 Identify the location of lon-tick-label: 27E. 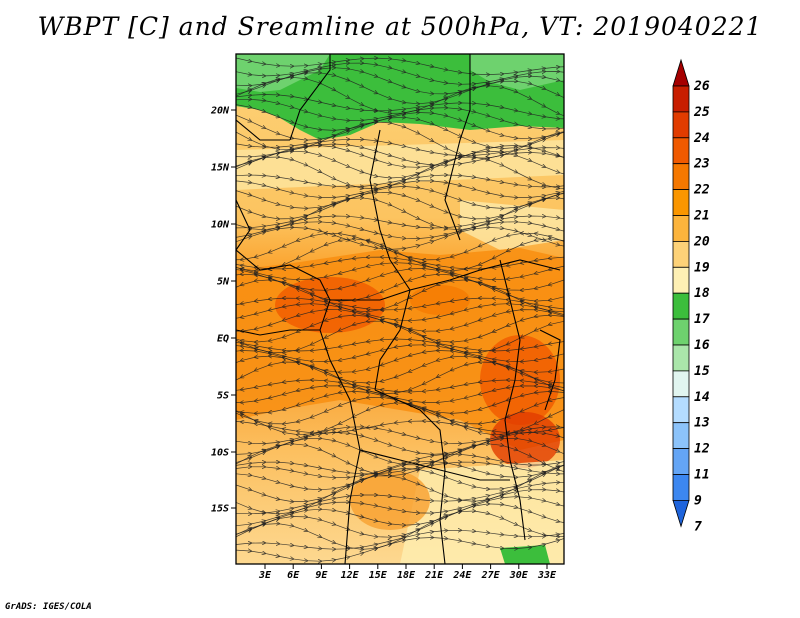
(491, 575).